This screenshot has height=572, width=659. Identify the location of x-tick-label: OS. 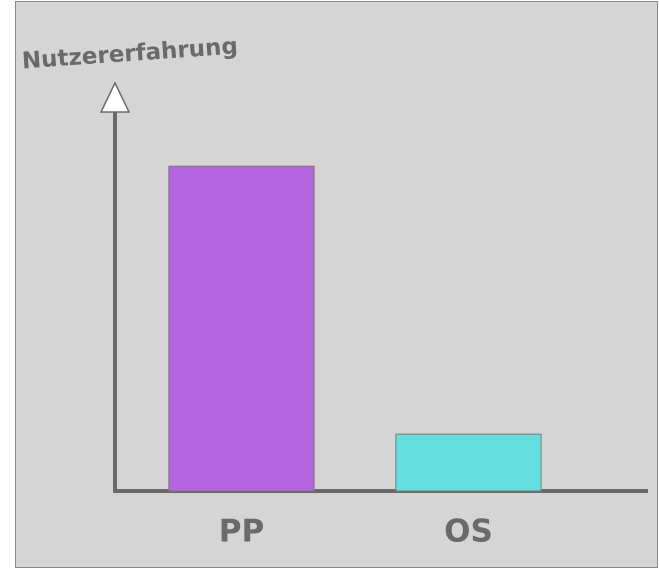
(468, 532).